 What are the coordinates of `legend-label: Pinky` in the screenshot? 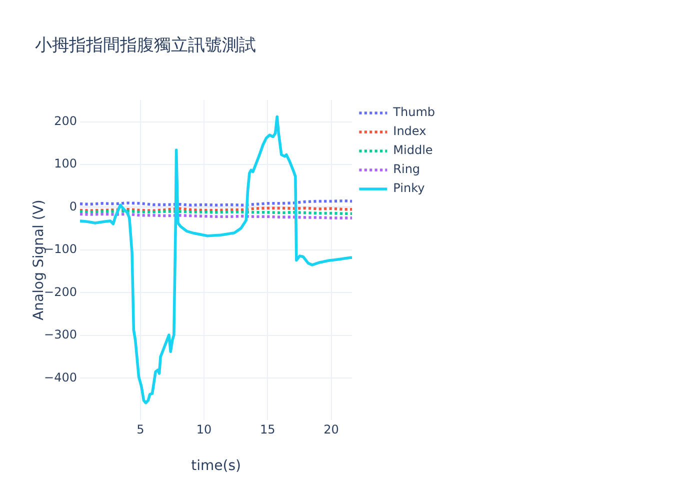 It's located at (409, 188).